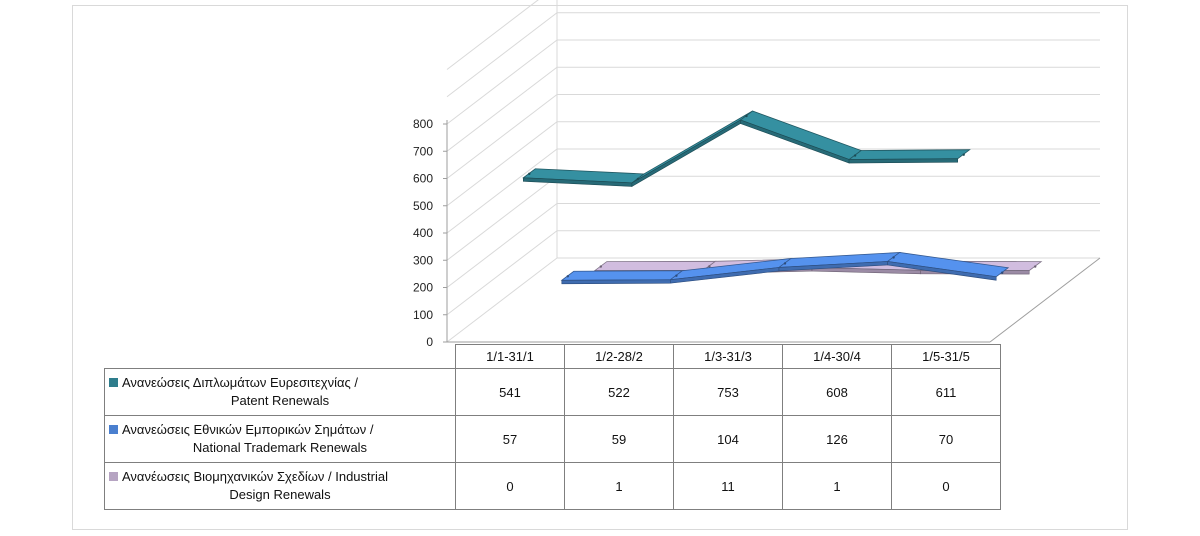 This screenshot has height=536, width=1200. I want to click on y-tick-label: 200, so click(423, 288).